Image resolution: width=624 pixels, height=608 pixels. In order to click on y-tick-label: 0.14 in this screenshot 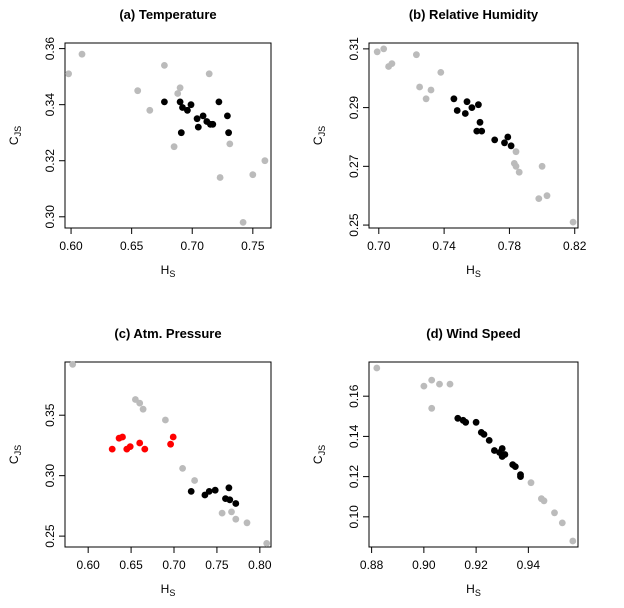, I will do `click(354, 436)`.